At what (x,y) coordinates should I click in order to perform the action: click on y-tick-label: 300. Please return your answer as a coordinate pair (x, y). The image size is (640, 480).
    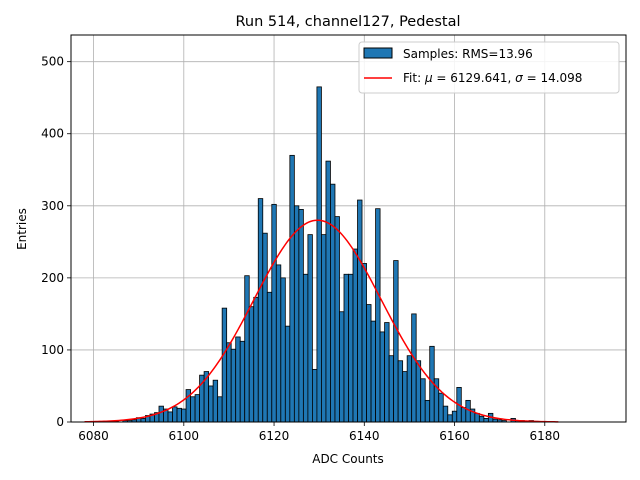
    Looking at the image, I should click on (52, 206).